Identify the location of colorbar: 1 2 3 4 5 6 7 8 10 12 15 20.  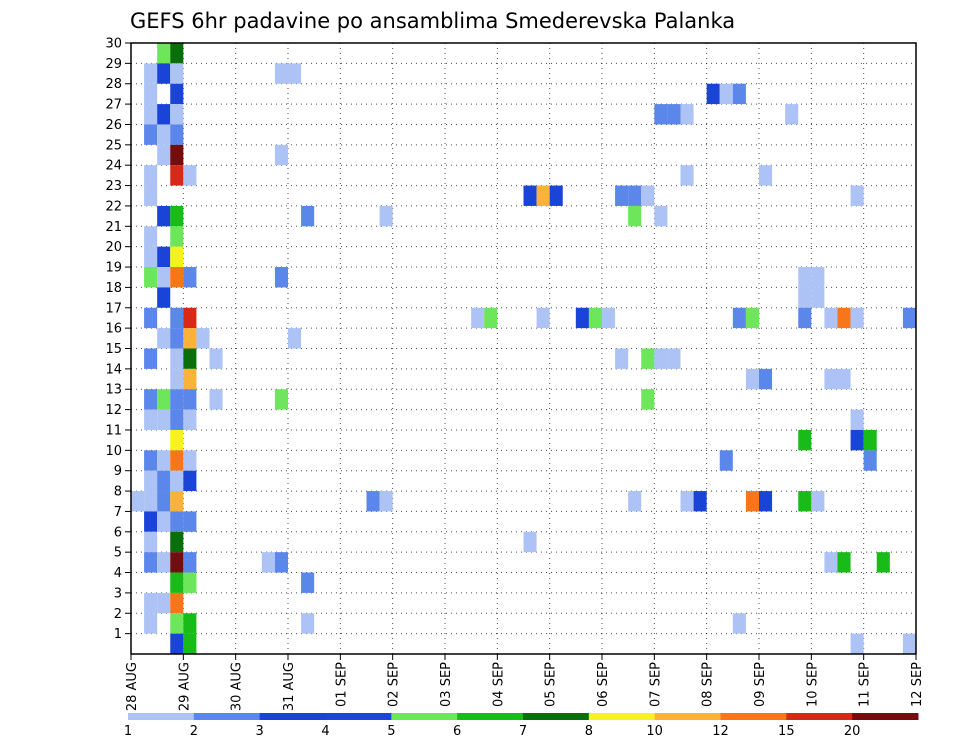
(521, 726).